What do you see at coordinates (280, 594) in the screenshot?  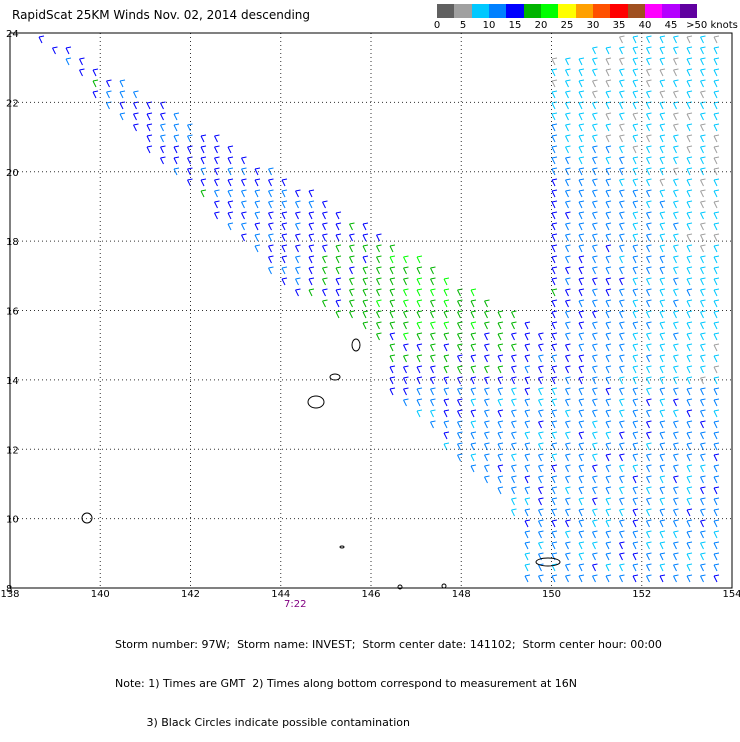 I see `lon-tick-label: 144` at bounding box center [280, 594].